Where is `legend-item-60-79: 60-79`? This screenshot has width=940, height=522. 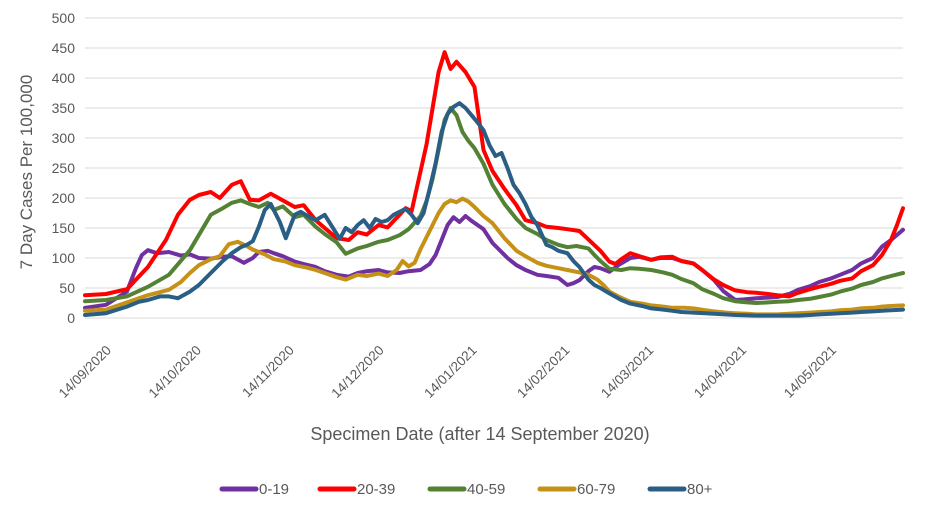 legend-item-60-79: 60-79 is located at coordinates (576, 489).